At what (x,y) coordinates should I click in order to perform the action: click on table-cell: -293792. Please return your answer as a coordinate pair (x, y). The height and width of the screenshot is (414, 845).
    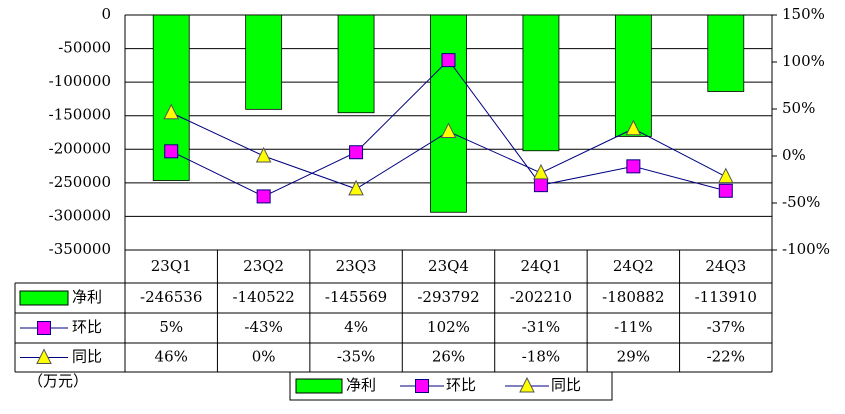
    Looking at the image, I should click on (448, 297).